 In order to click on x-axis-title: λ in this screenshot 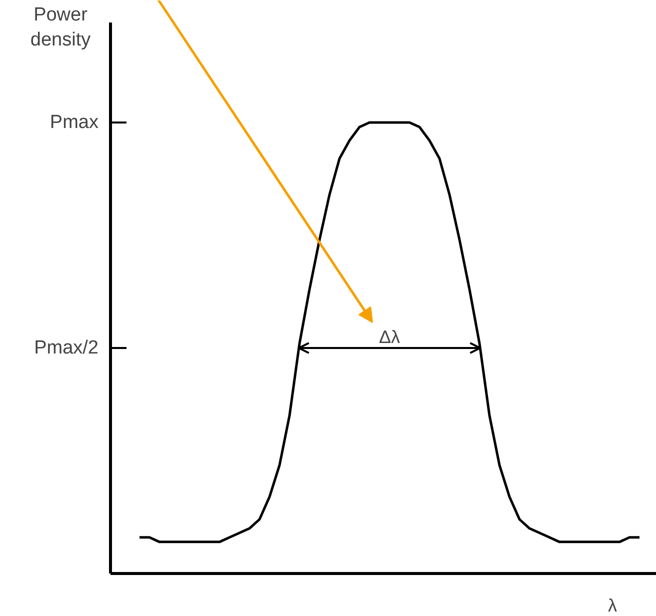, I will do `click(612, 606)`.